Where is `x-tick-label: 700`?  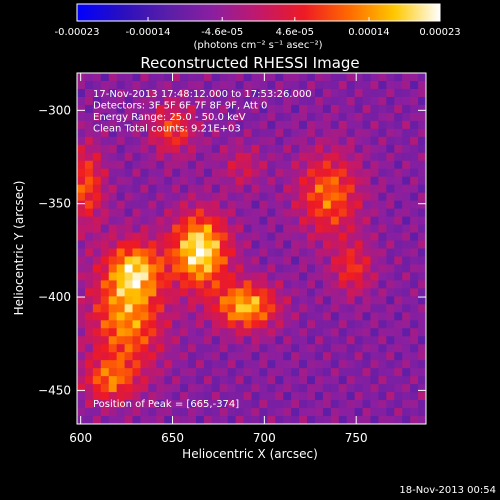 x-tick-label: 700 is located at coordinates (264, 438).